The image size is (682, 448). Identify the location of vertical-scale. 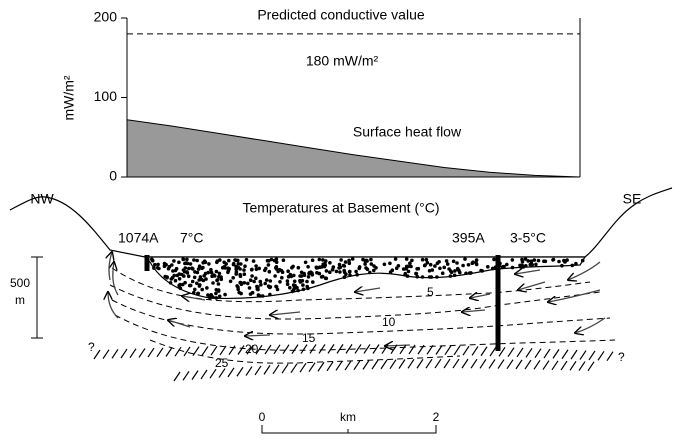
(37, 297).